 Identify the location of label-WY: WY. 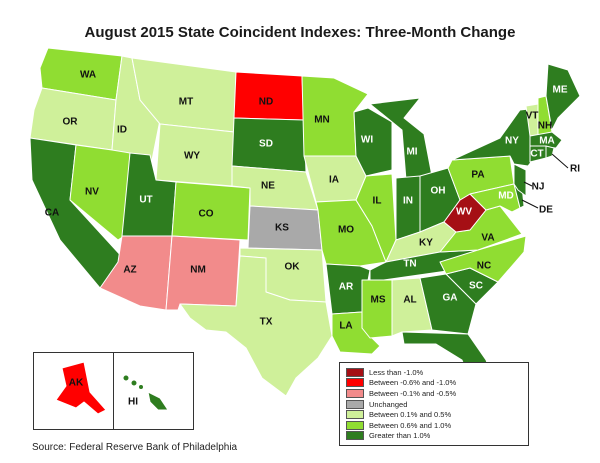
(192, 156).